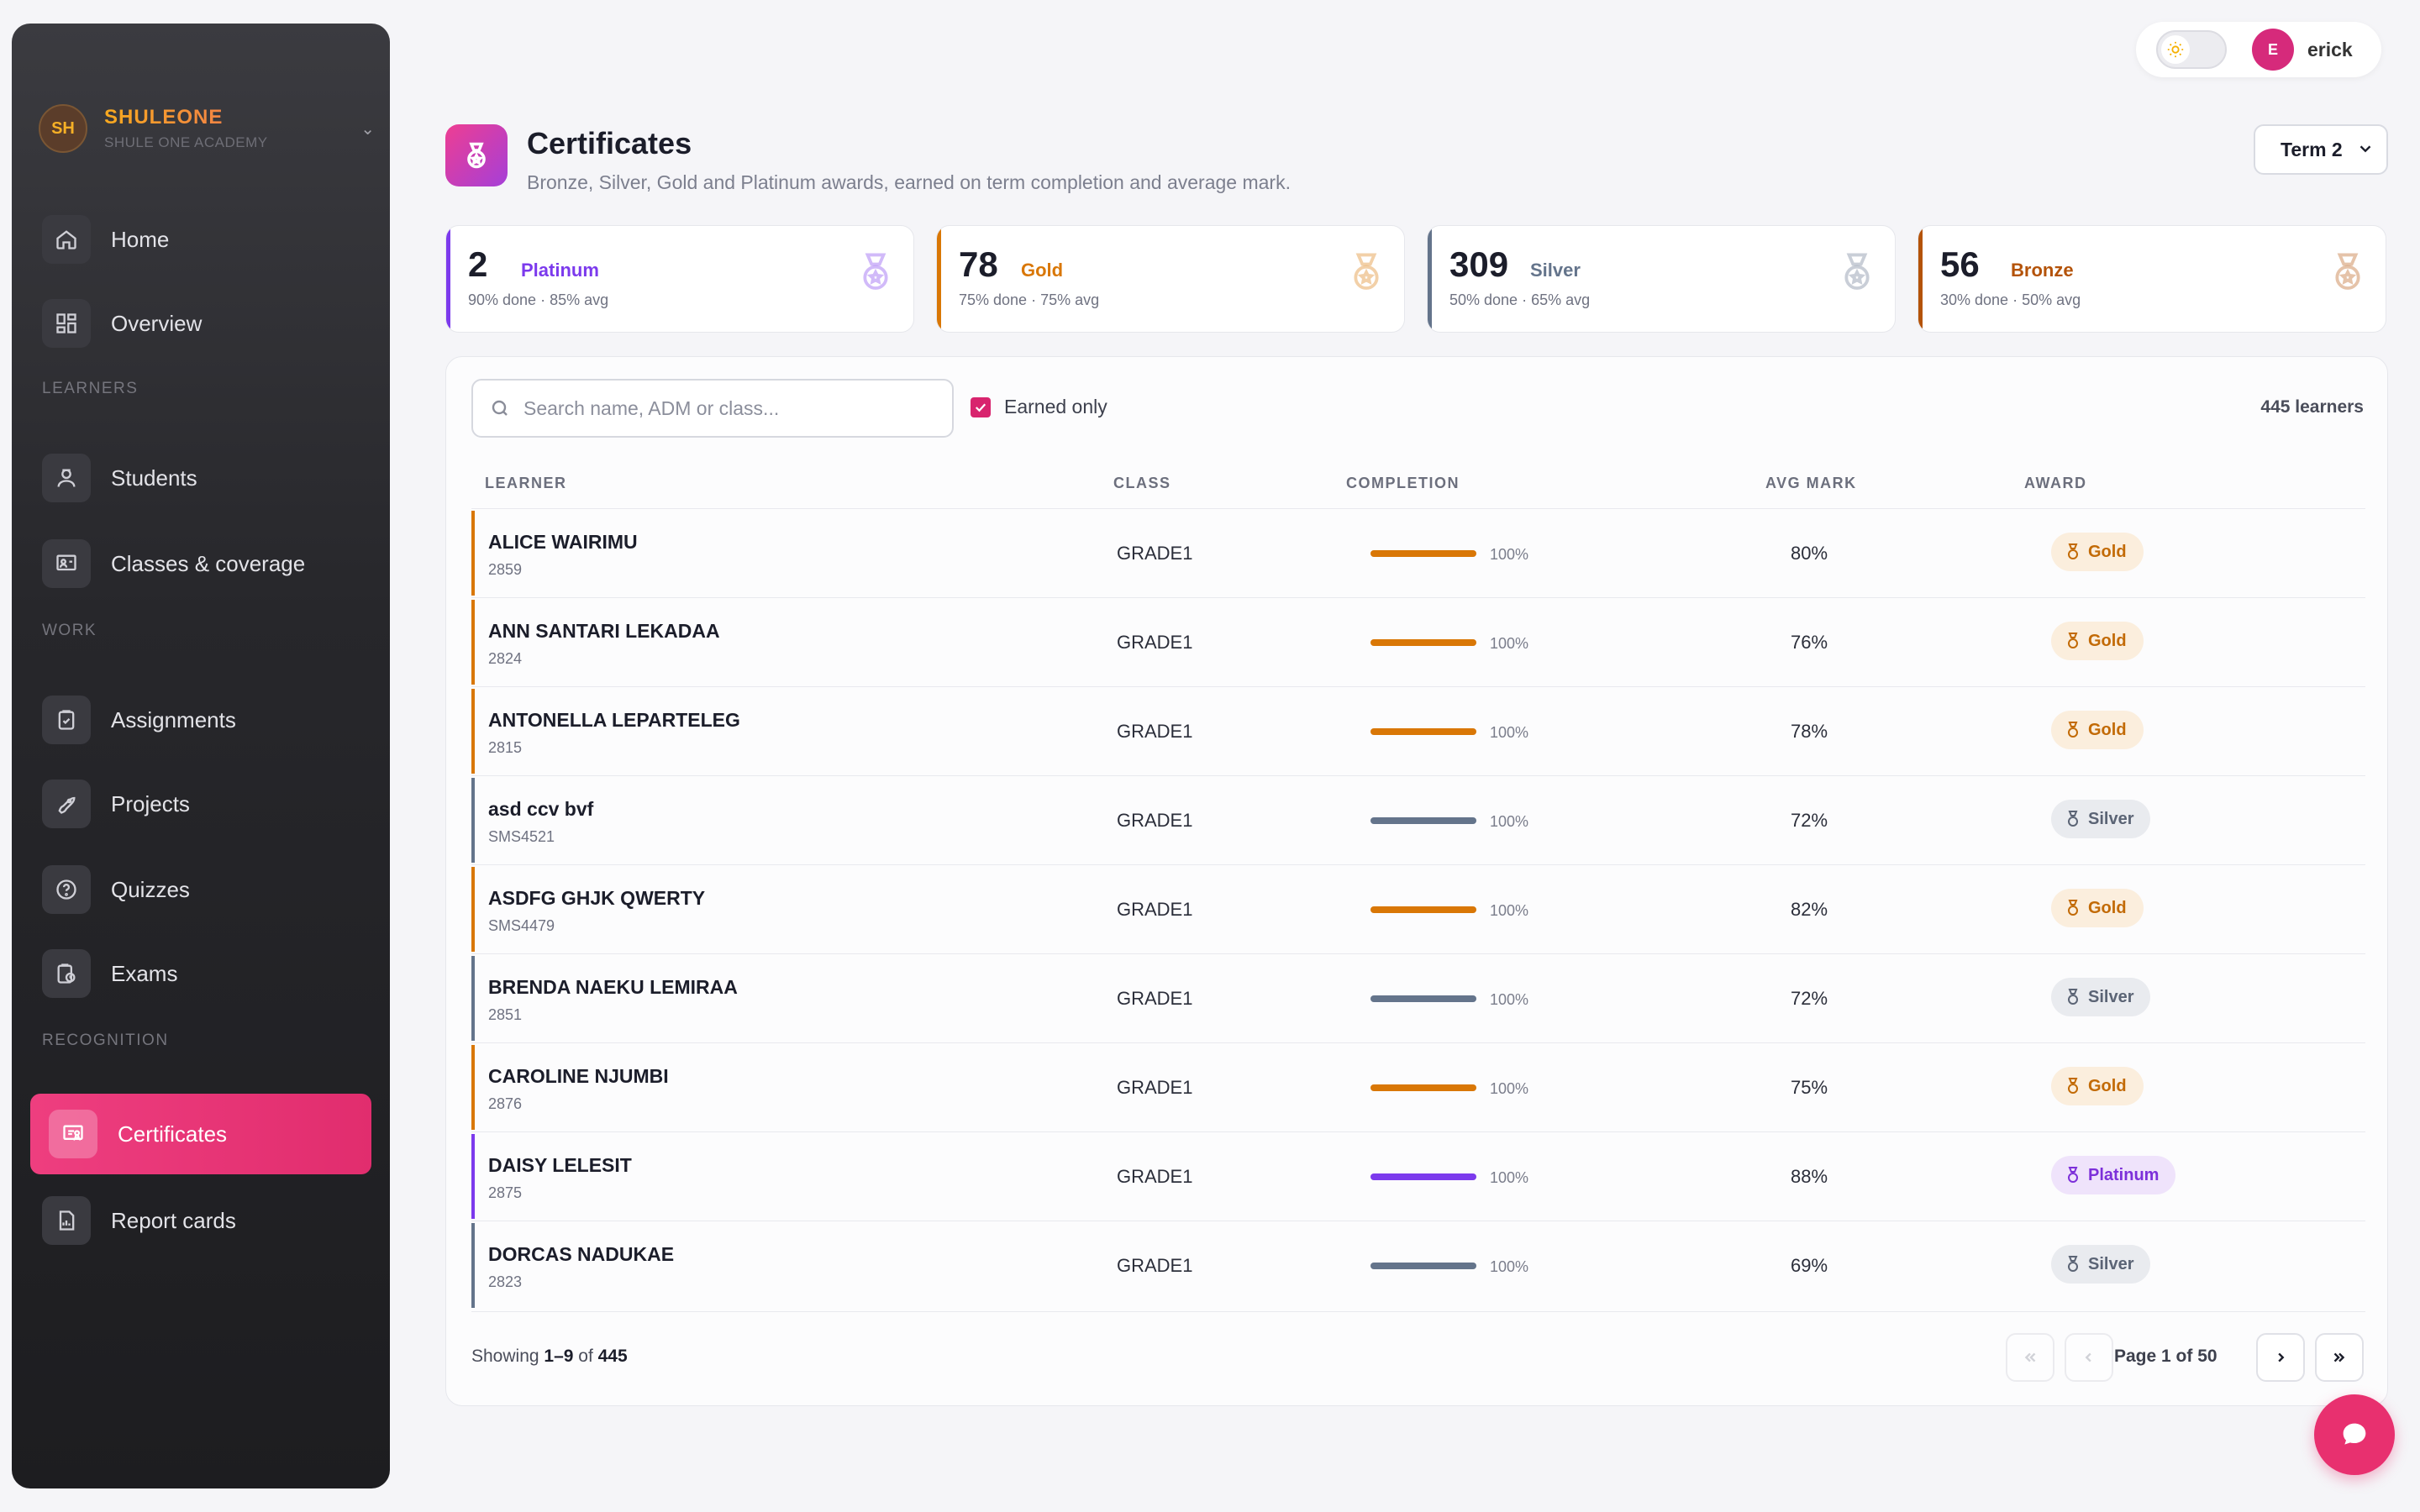 This screenshot has width=2420, height=1512. What do you see at coordinates (2089, 1357) in the screenshot?
I see `prev-page-button` at bounding box center [2089, 1357].